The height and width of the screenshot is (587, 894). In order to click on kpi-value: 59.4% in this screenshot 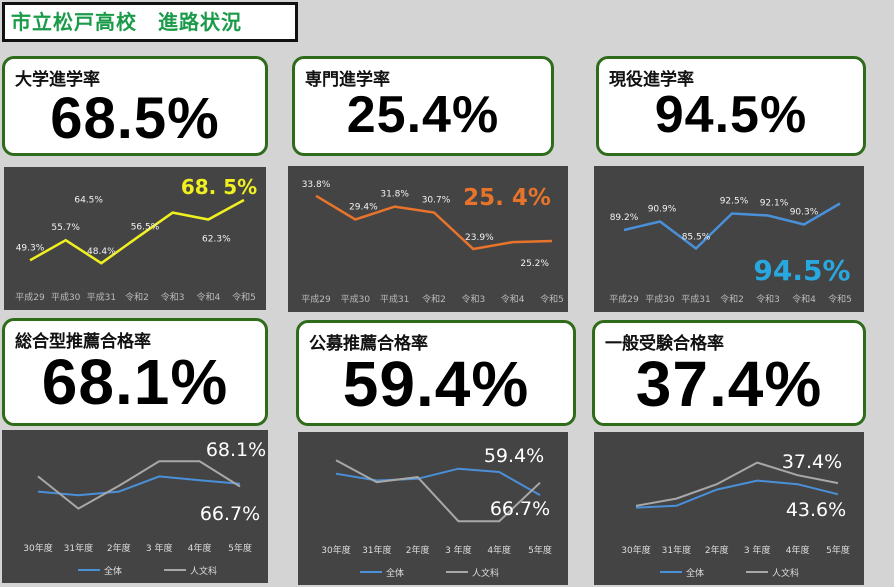, I will do `click(436, 384)`.